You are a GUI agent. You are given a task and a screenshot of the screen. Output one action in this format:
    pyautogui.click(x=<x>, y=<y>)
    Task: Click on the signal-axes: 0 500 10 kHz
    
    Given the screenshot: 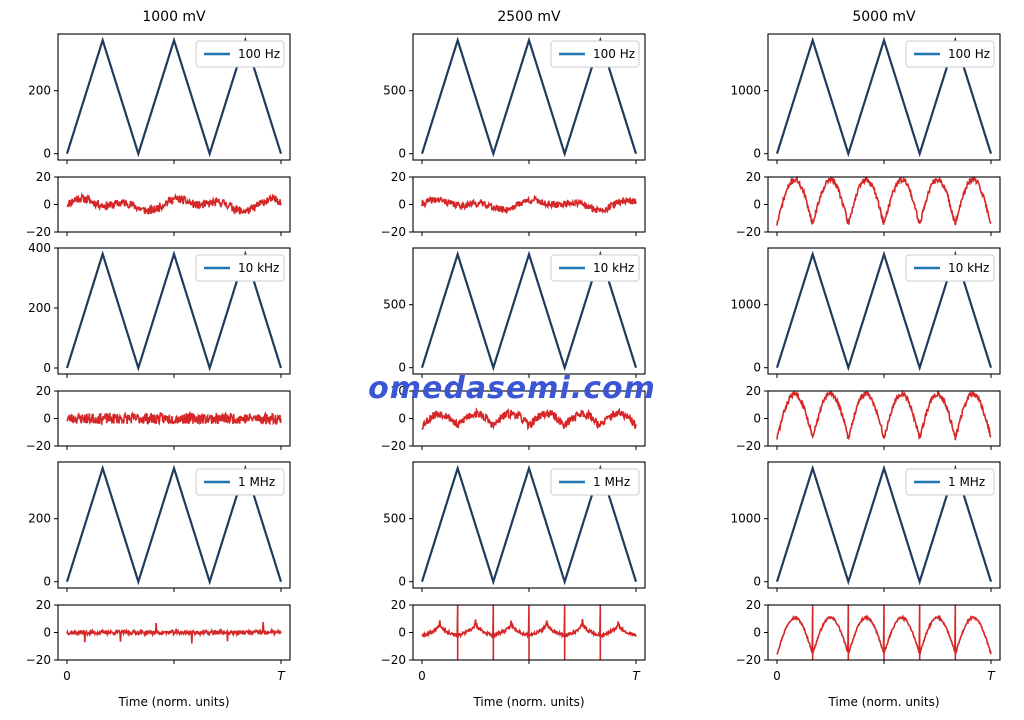 What is the action you would take?
    pyautogui.click(x=514, y=312)
    